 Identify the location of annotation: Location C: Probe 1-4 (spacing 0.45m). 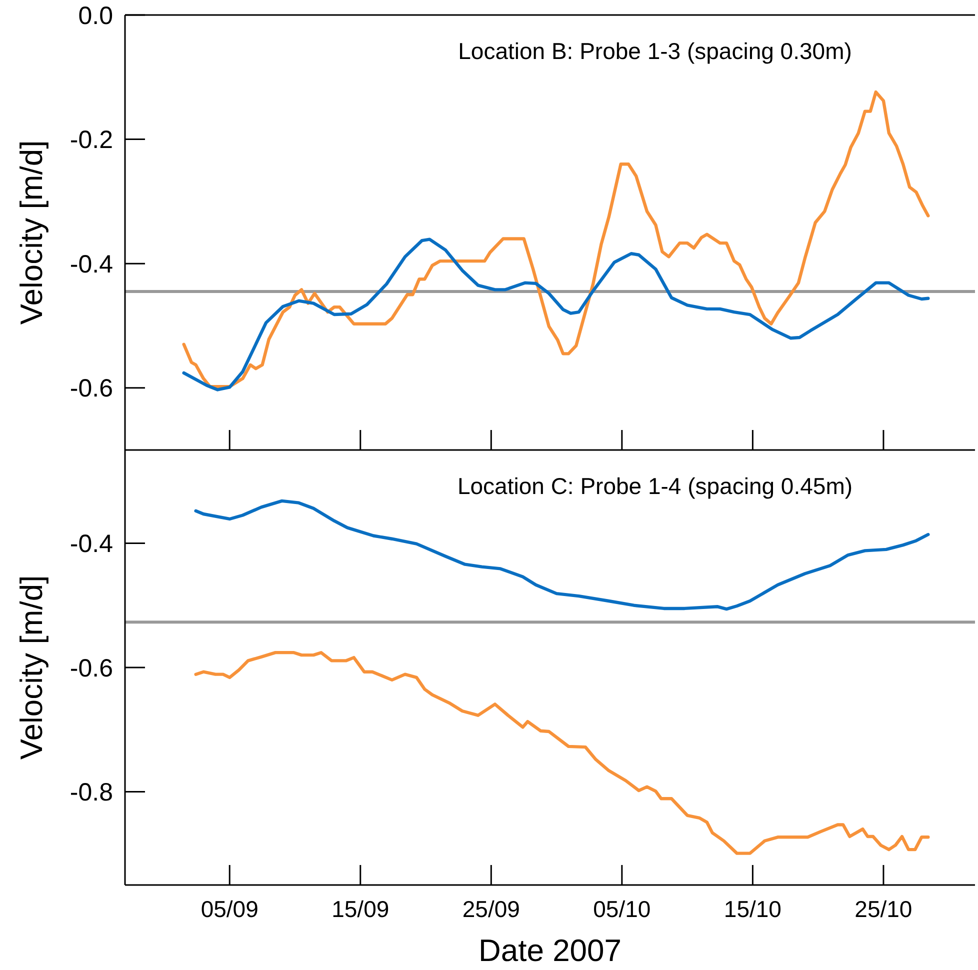
(655, 486).